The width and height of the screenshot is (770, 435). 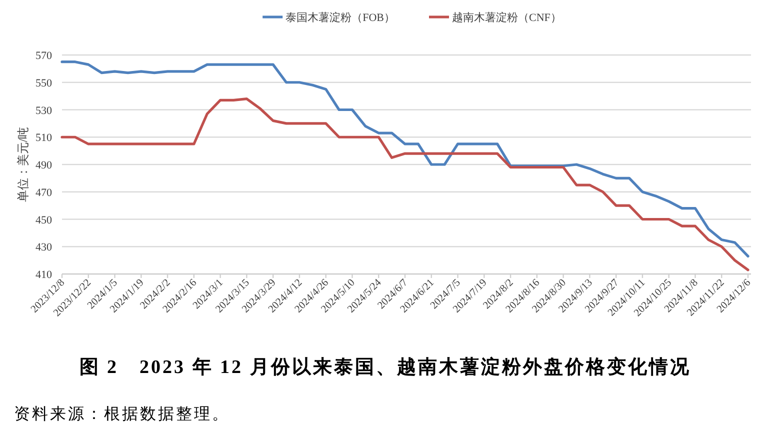 I want to click on y-tick-label: 410, so click(x=44, y=275).